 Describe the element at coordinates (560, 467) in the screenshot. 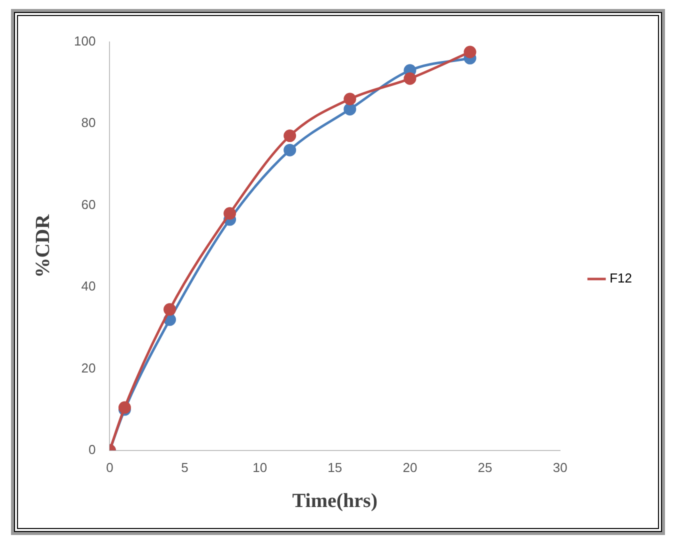

I see `x-tick-label: 30` at that location.